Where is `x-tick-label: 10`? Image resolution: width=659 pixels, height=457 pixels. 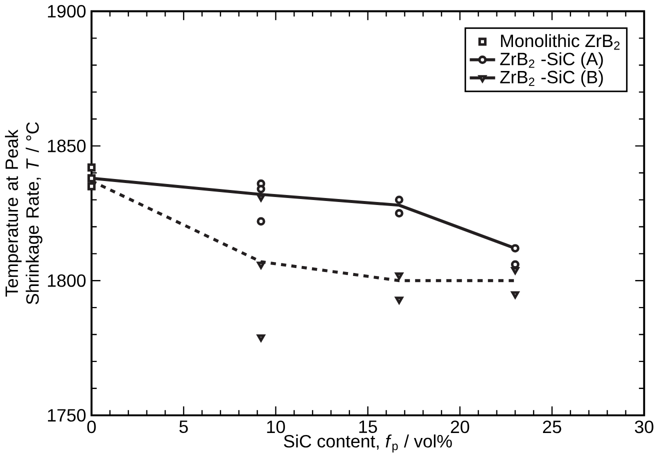
x-tick-label: 10 is located at coordinates (276, 426).